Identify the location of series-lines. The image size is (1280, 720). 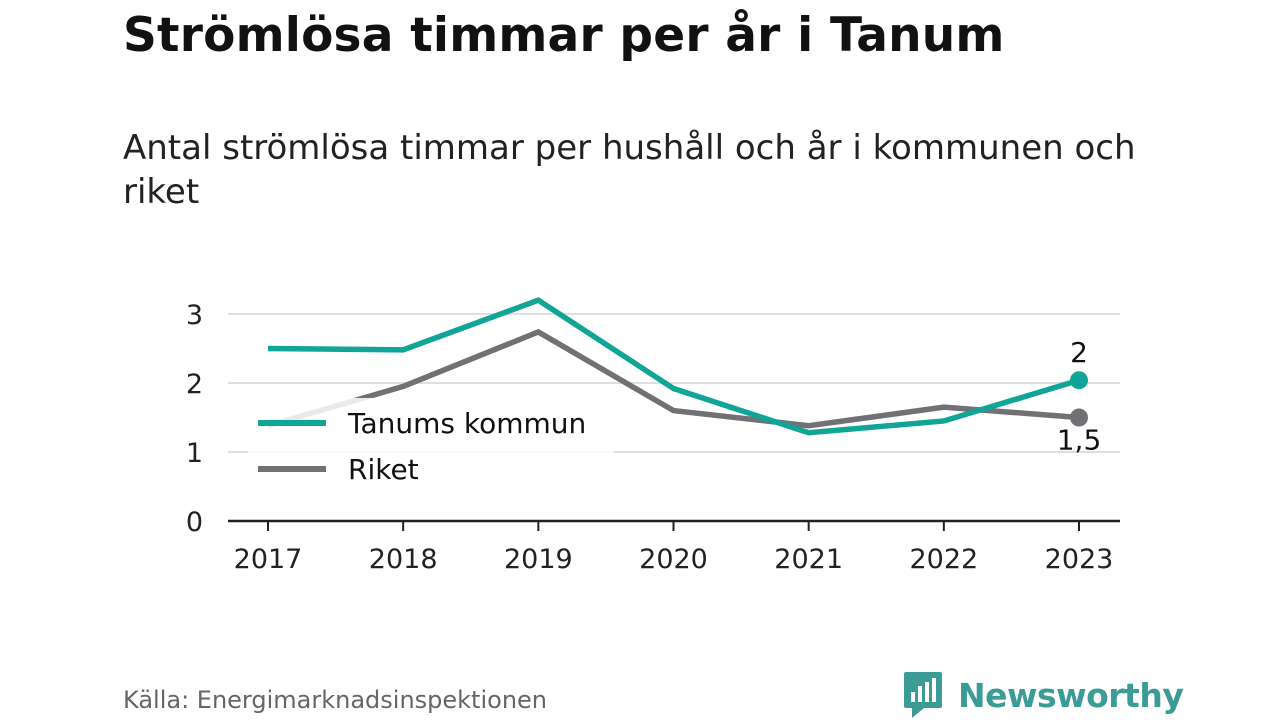
(677, 366).